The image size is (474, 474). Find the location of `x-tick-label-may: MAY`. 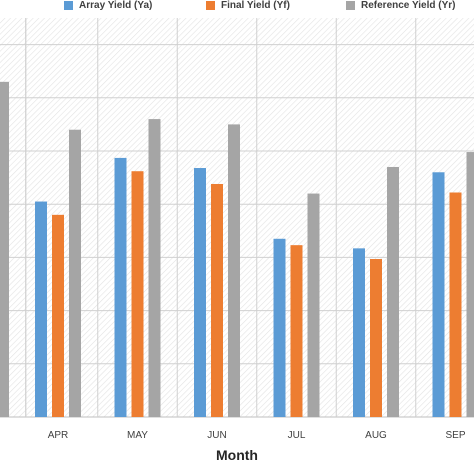

x-tick-label-may: MAY is located at coordinates (137, 435).